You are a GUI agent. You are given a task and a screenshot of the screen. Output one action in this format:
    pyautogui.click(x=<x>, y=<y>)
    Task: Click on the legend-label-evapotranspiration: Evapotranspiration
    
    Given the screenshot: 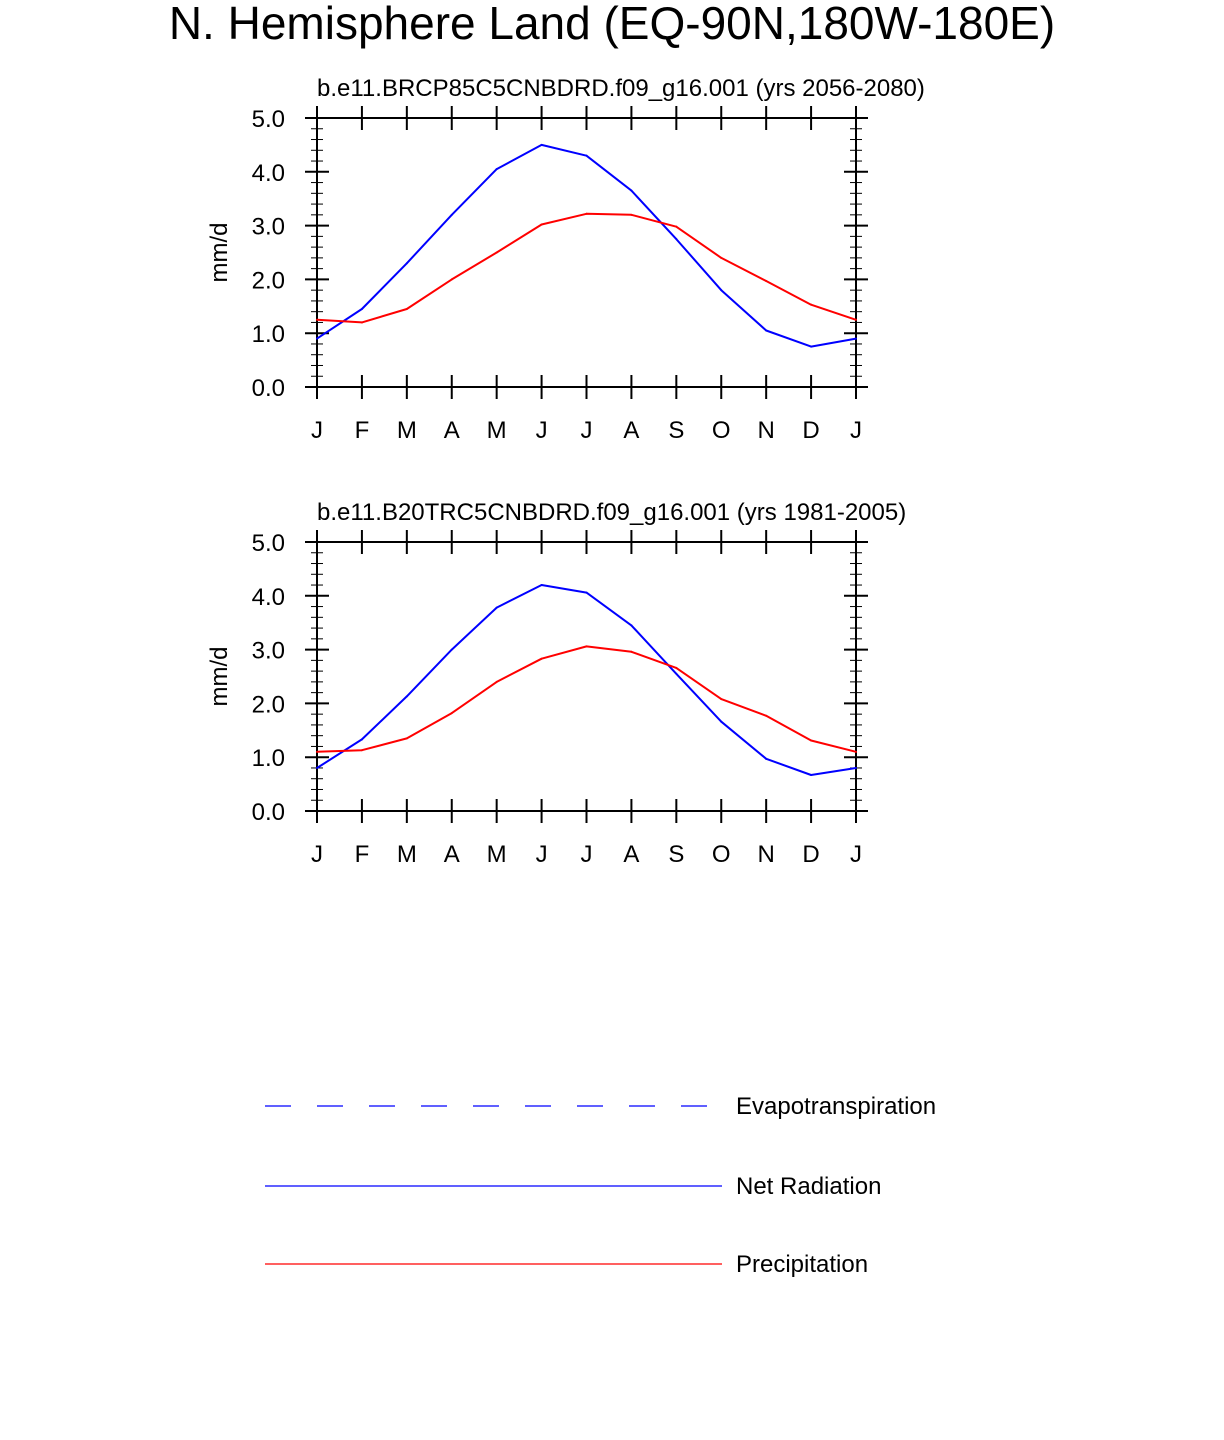 What is the action you would take?
    pyautogui.click(x=836, y=1106)
    